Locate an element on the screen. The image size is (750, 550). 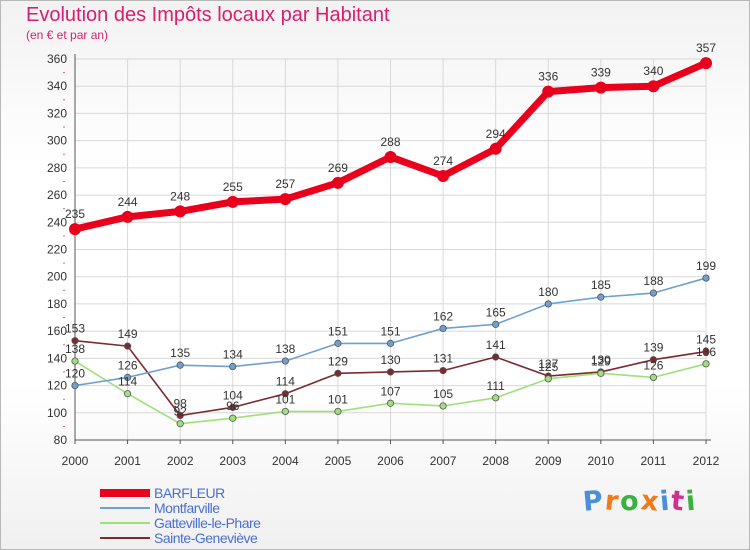
data-label: 141 is located at coordinates (496, 345).